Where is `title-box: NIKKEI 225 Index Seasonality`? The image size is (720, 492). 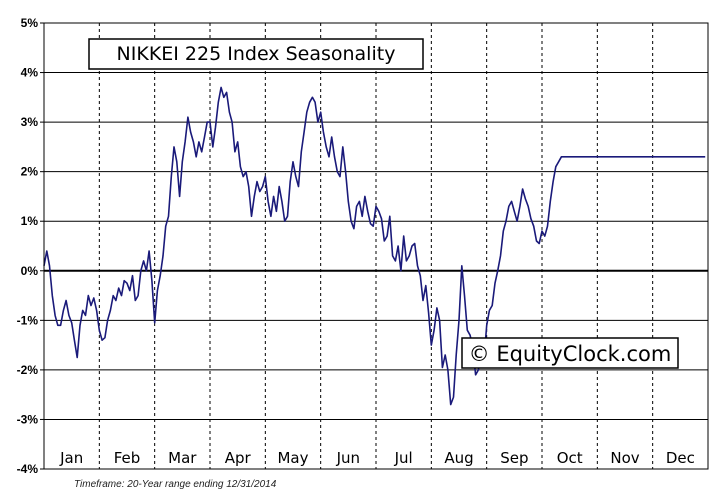 title-box: NIKKEI 225 Index Seasonality is located at coordinates (256, 54).